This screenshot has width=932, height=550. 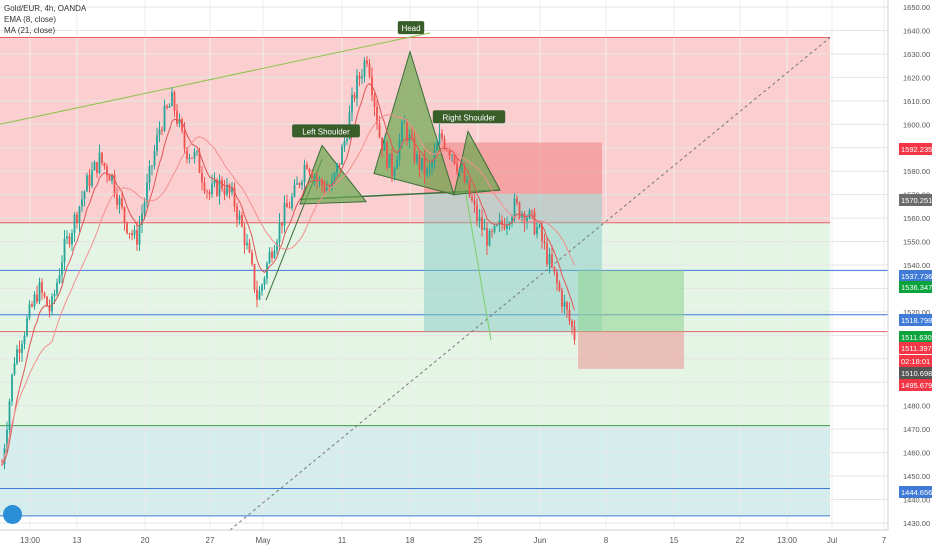 I want to click on price-tag: 02:18:01, so click(x=915, y=361).